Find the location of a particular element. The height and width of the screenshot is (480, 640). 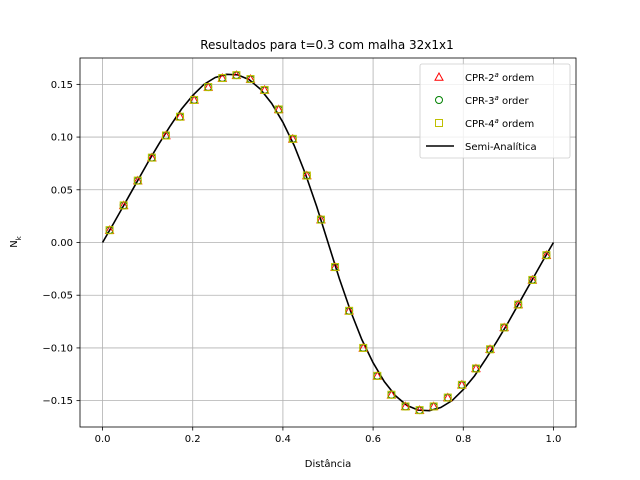

legend-cpr4-label: CPR-4a ordem is located at coordinates (499, 123).